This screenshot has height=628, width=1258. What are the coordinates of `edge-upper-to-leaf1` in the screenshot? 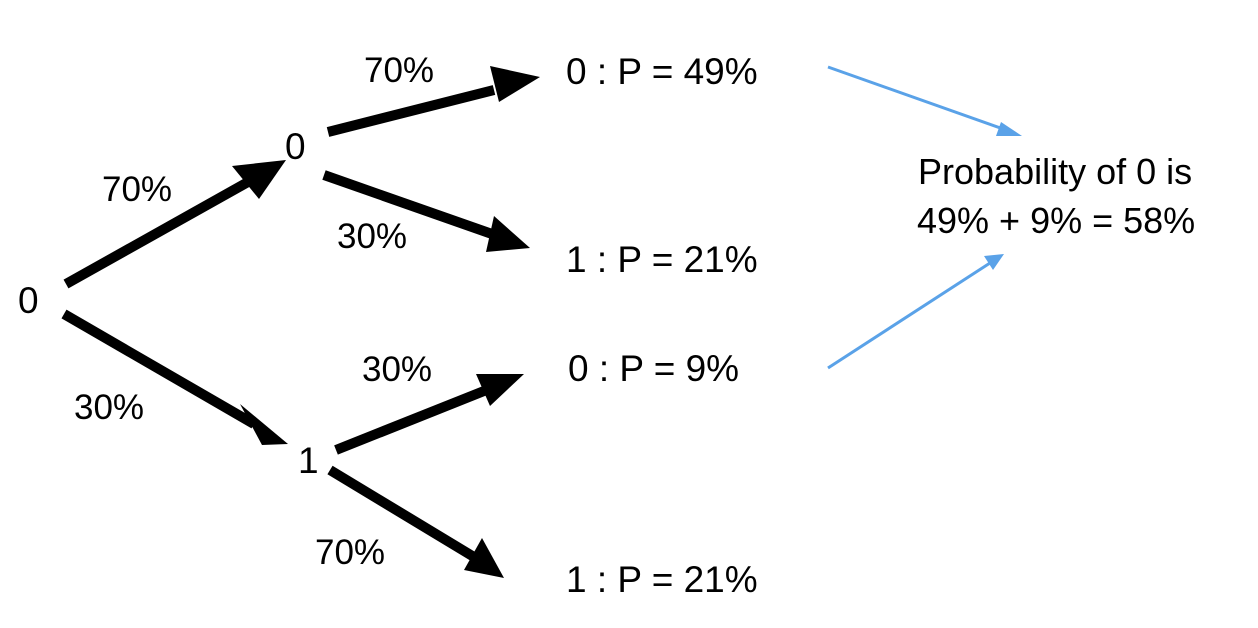 It's located at (411, 111).